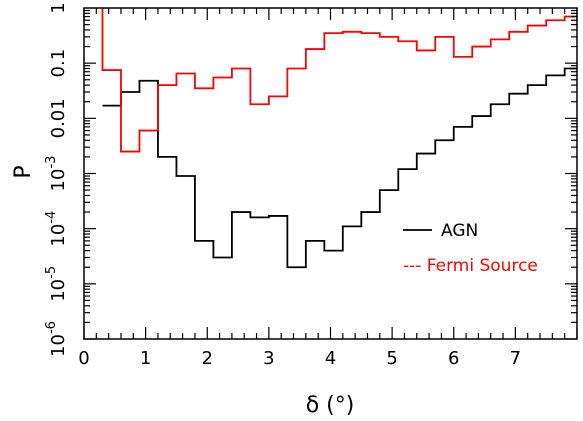 This screenshot has width=583, height=421. I want to click on x-tick-label: 0, so click(83, 358).